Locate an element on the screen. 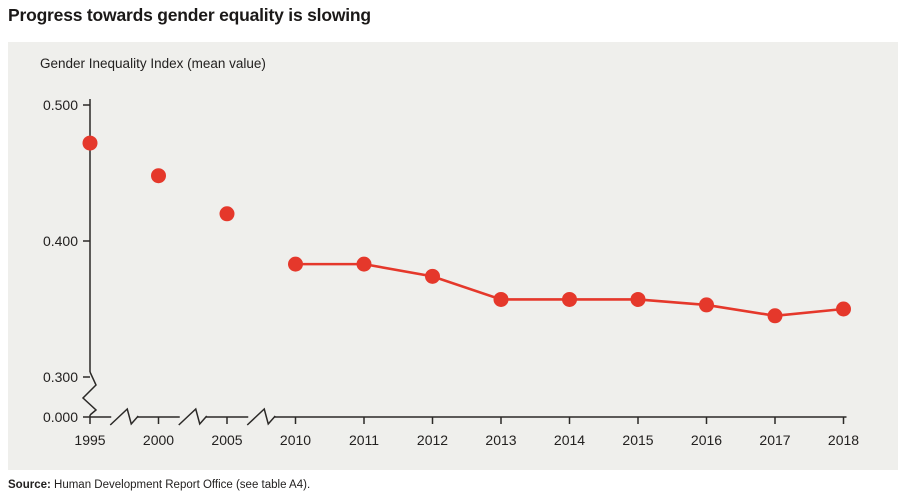 The height and width of the screenshot is (504, 898). source-label: Source: is located at coordinates (29, 485).